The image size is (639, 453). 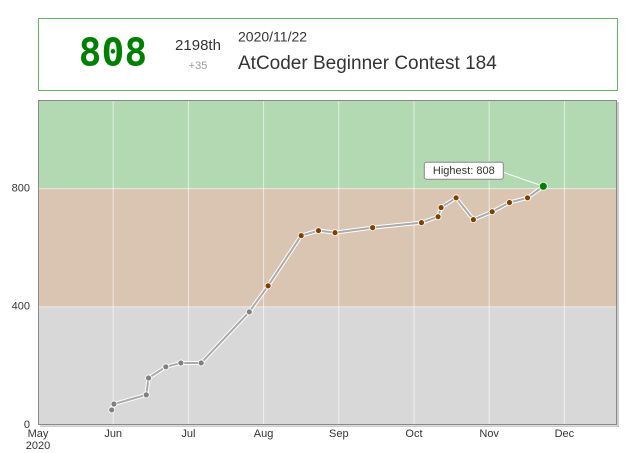 I want to click on x-tick-label: May, so click(x=38, y=434).